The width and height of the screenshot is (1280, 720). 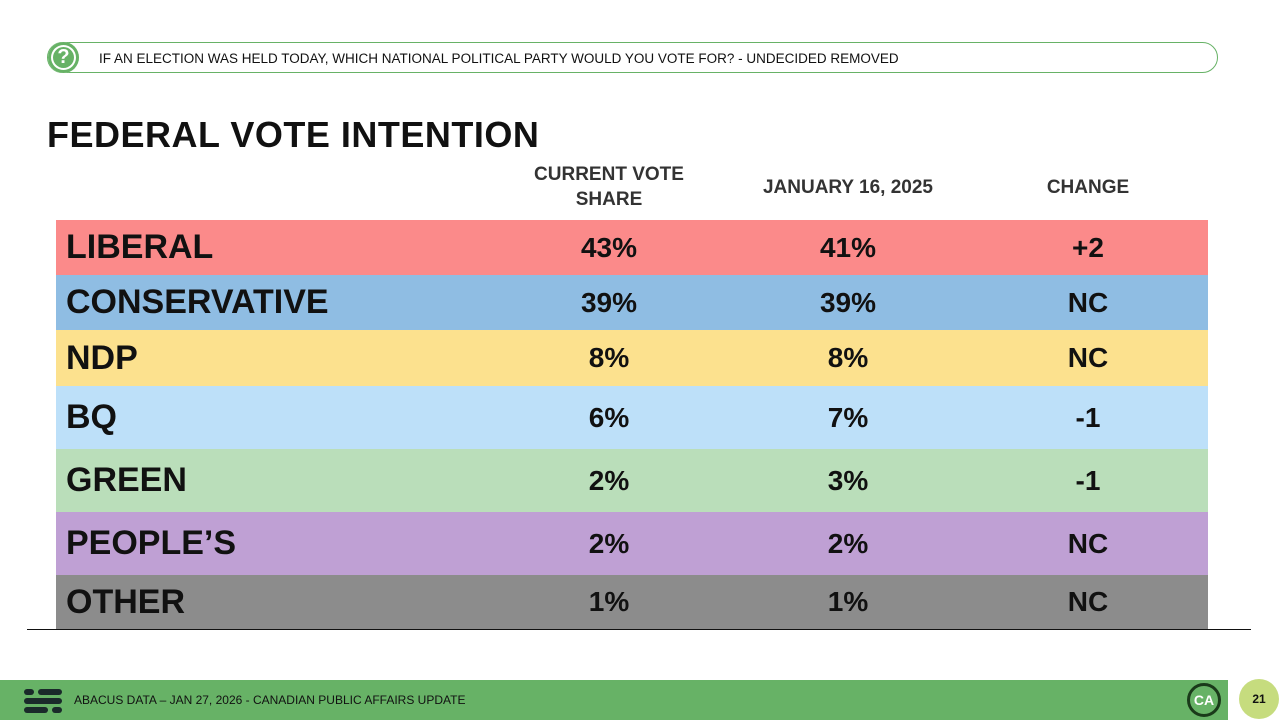 I want to click on table-row: LIBERAL 43% 41% +2, so click(x=632, y=247).